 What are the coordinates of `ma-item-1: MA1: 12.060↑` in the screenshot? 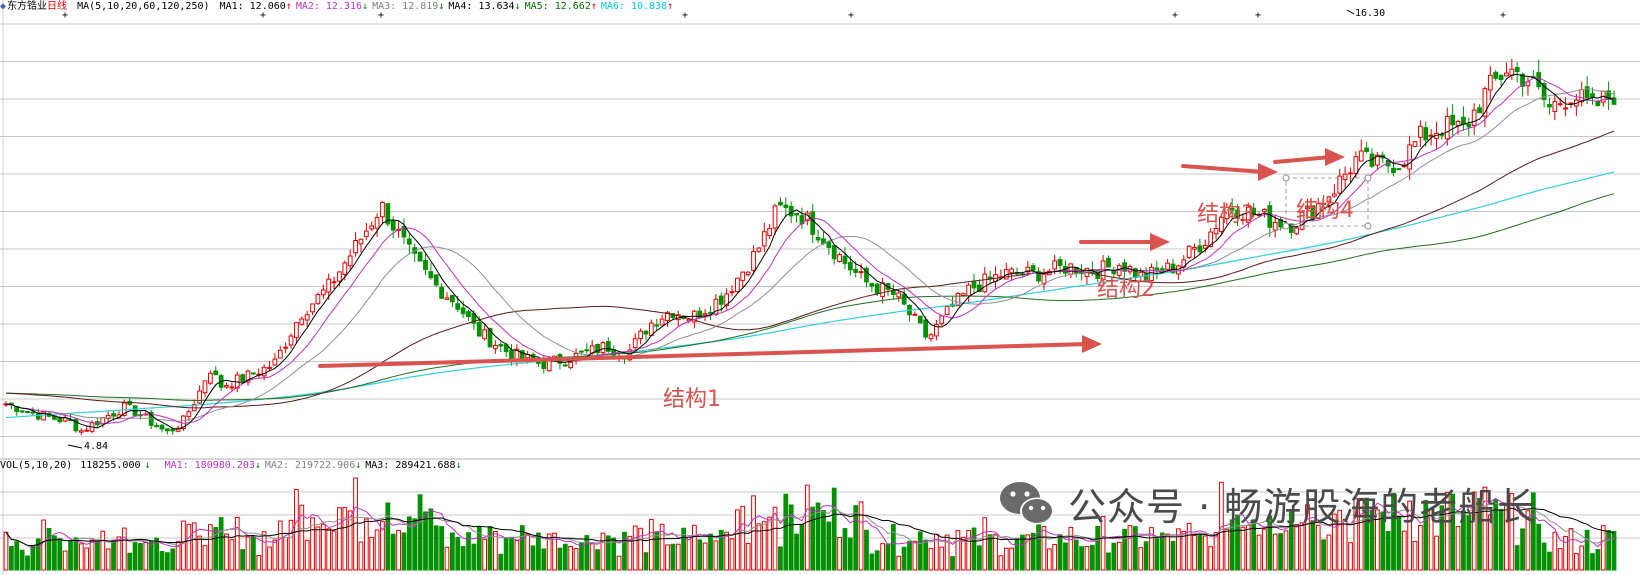 It's located at (255, 6).